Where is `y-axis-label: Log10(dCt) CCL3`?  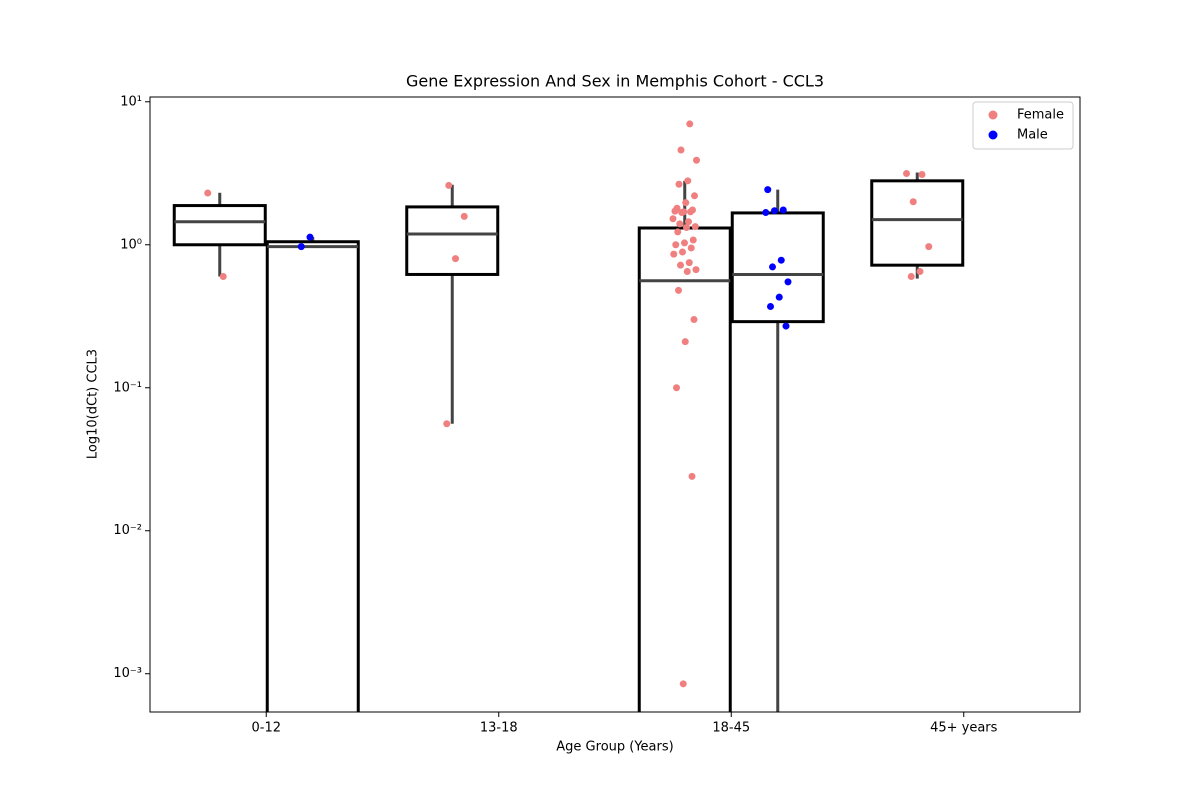 y-axis-label: Log10(dCt) CCL3 is located at coordinates (93, 404).